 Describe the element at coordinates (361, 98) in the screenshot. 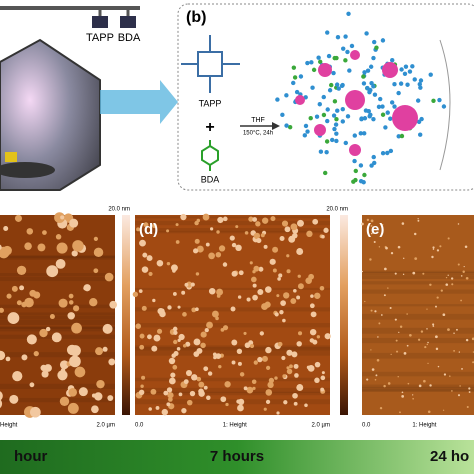

I see `framework` at that location.